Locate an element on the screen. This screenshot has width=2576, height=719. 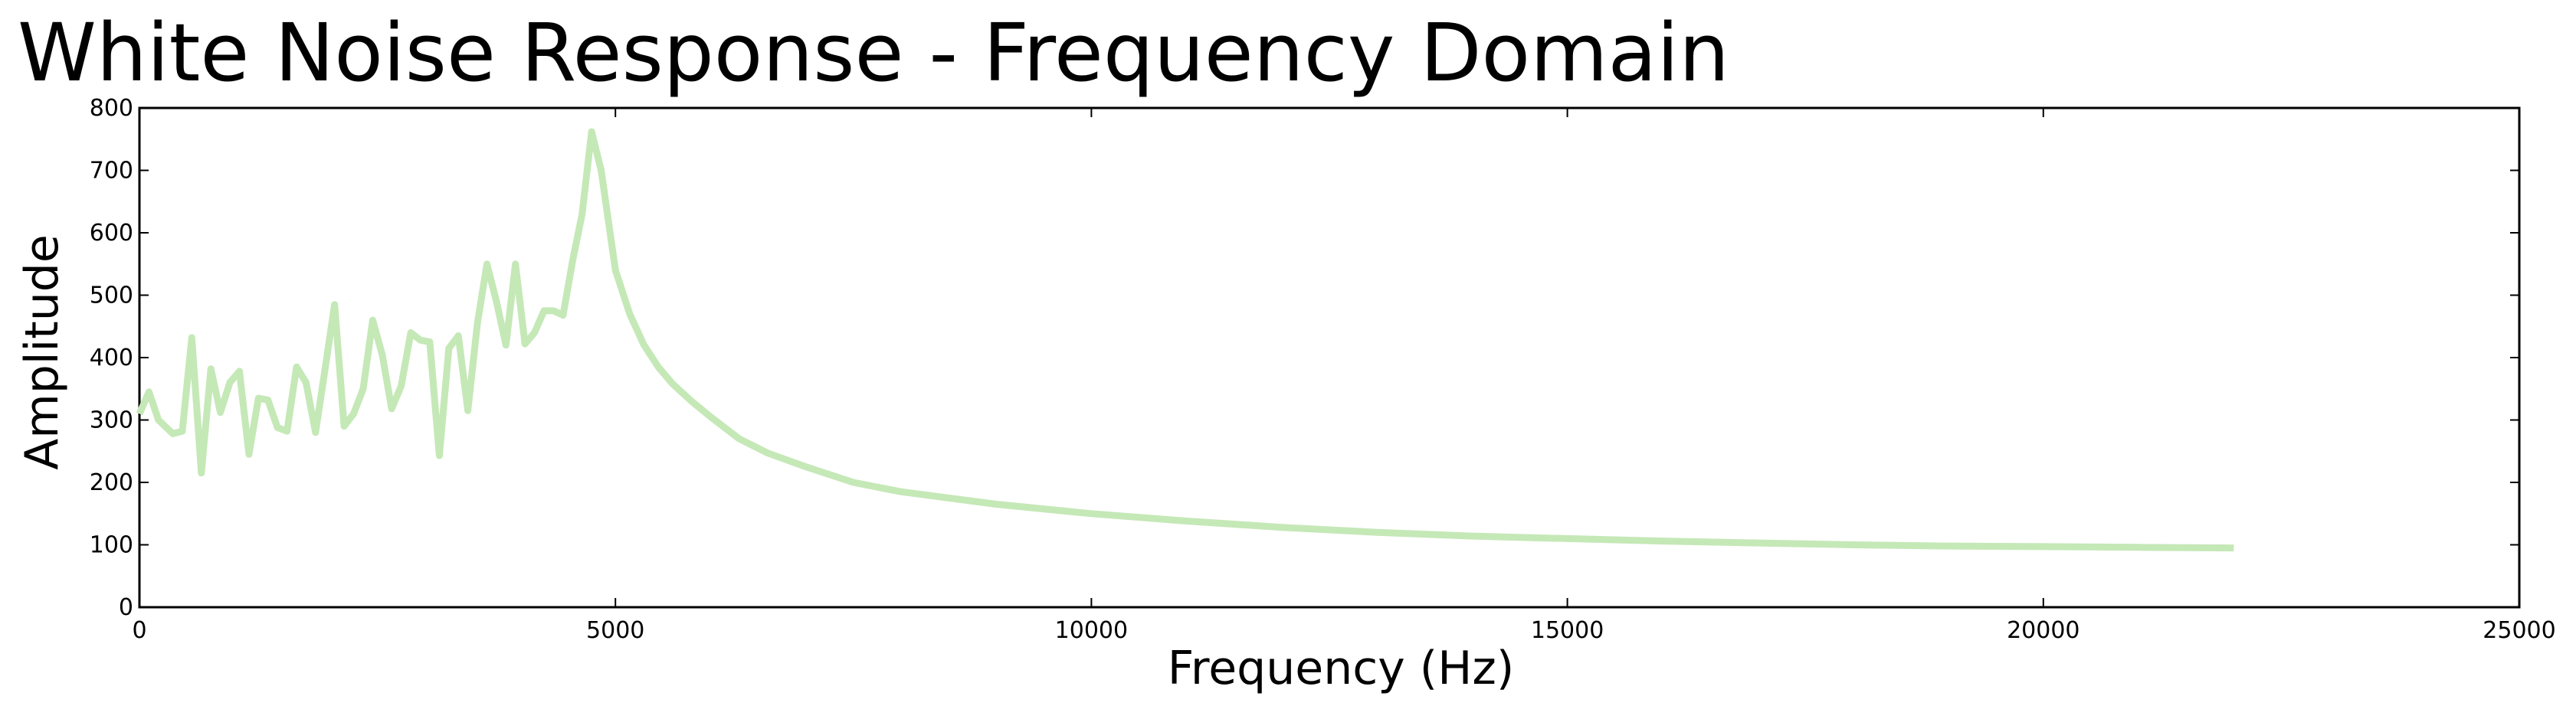
y-tick-label: 700 is located at coordinates (111, 172).